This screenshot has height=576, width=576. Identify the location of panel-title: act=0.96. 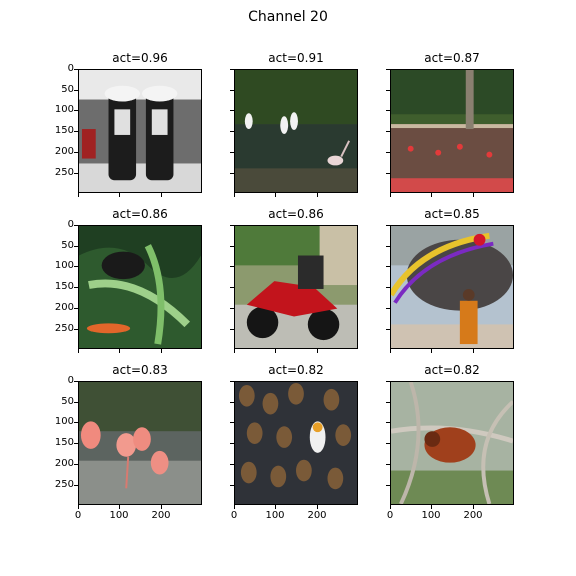
(140, 58).